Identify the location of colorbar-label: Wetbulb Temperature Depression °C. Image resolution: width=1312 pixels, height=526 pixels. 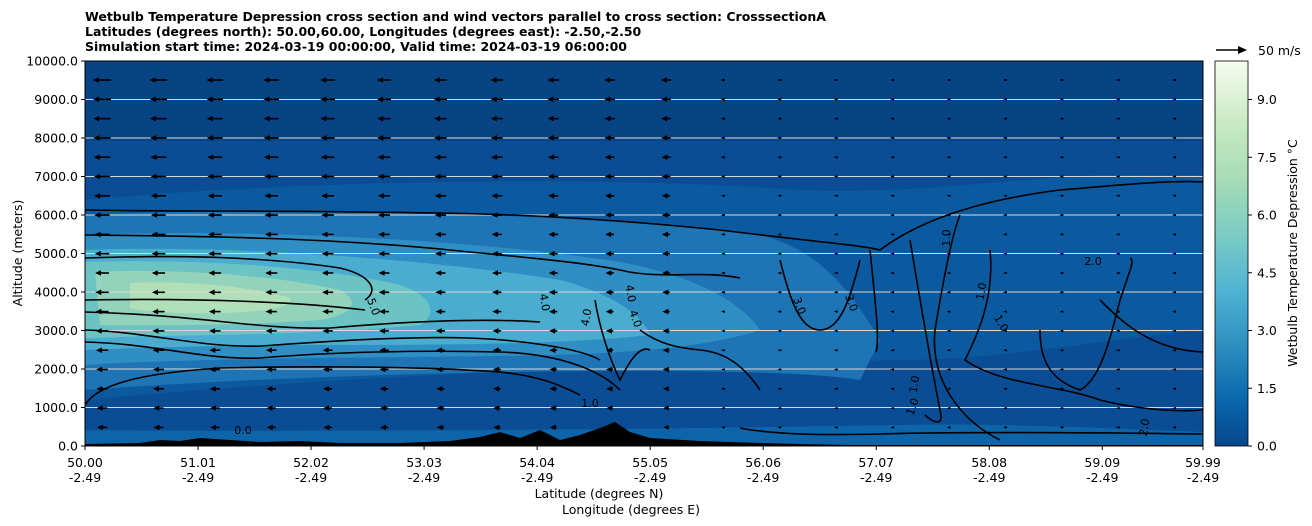
(1292, 253).